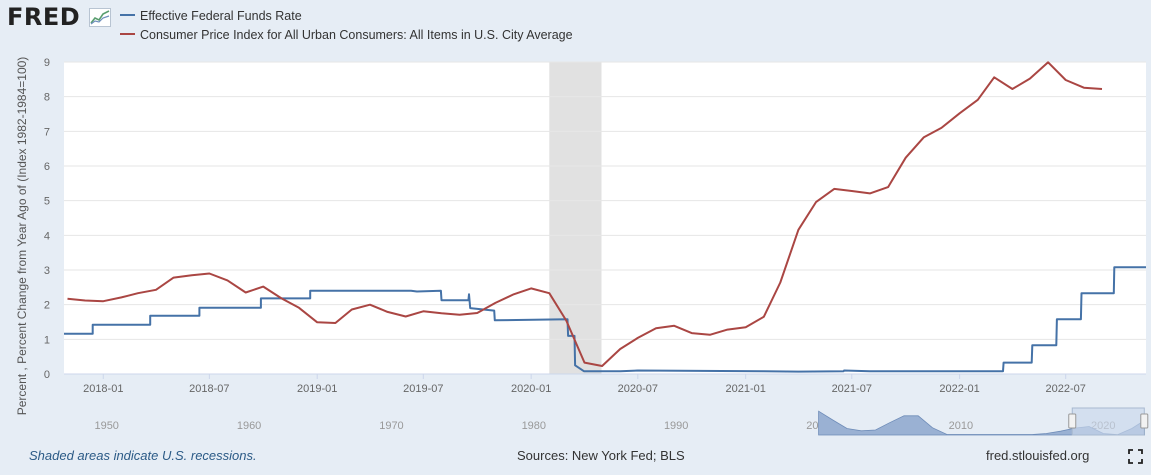 This screenshot has width=1151, height=475. I want to click on range-navigator: 19501960197019801990200020102020, so click(606, 421).